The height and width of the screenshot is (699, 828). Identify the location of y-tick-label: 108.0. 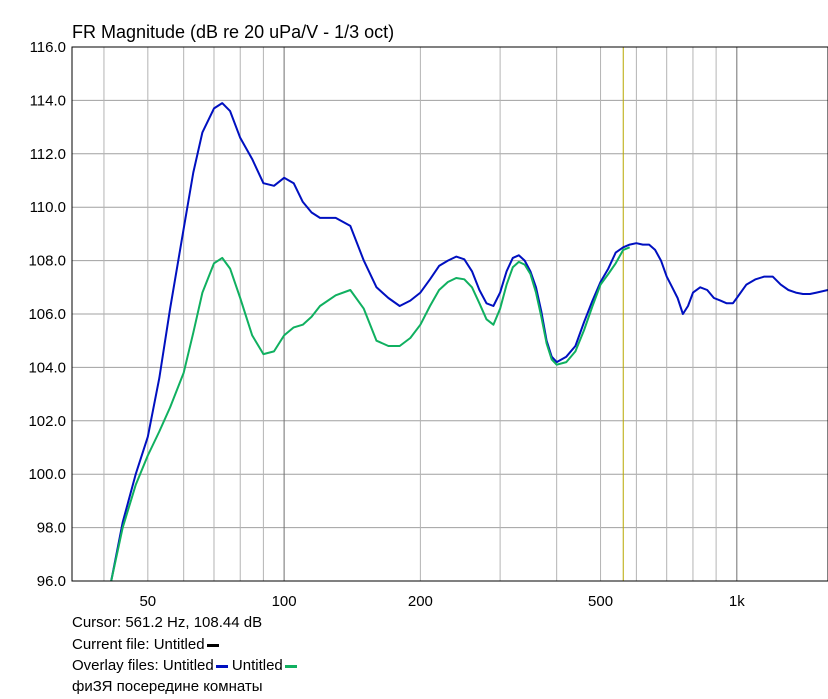
(47, 261).